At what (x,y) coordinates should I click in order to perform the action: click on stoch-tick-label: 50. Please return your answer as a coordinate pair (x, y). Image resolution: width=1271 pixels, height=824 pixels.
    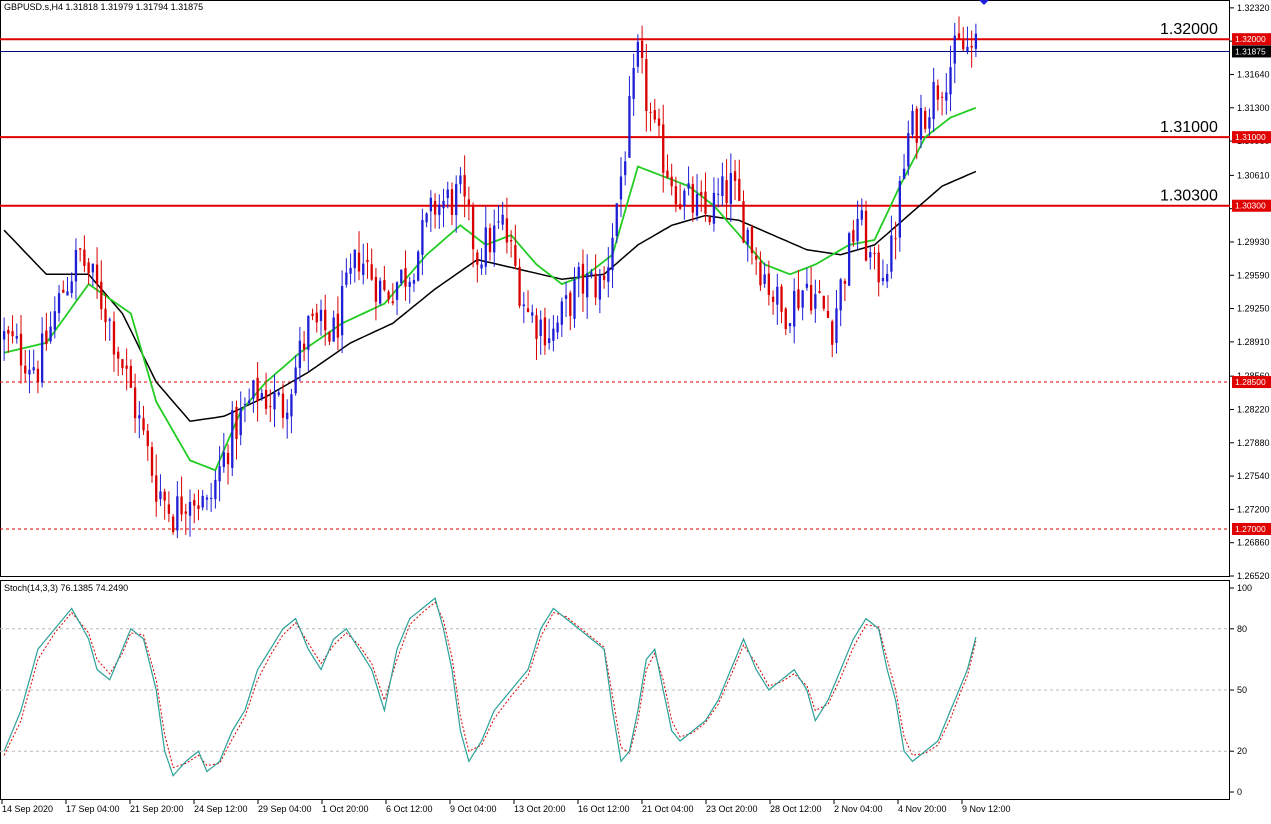
    Looking at the image, I should click on (1242, 690).